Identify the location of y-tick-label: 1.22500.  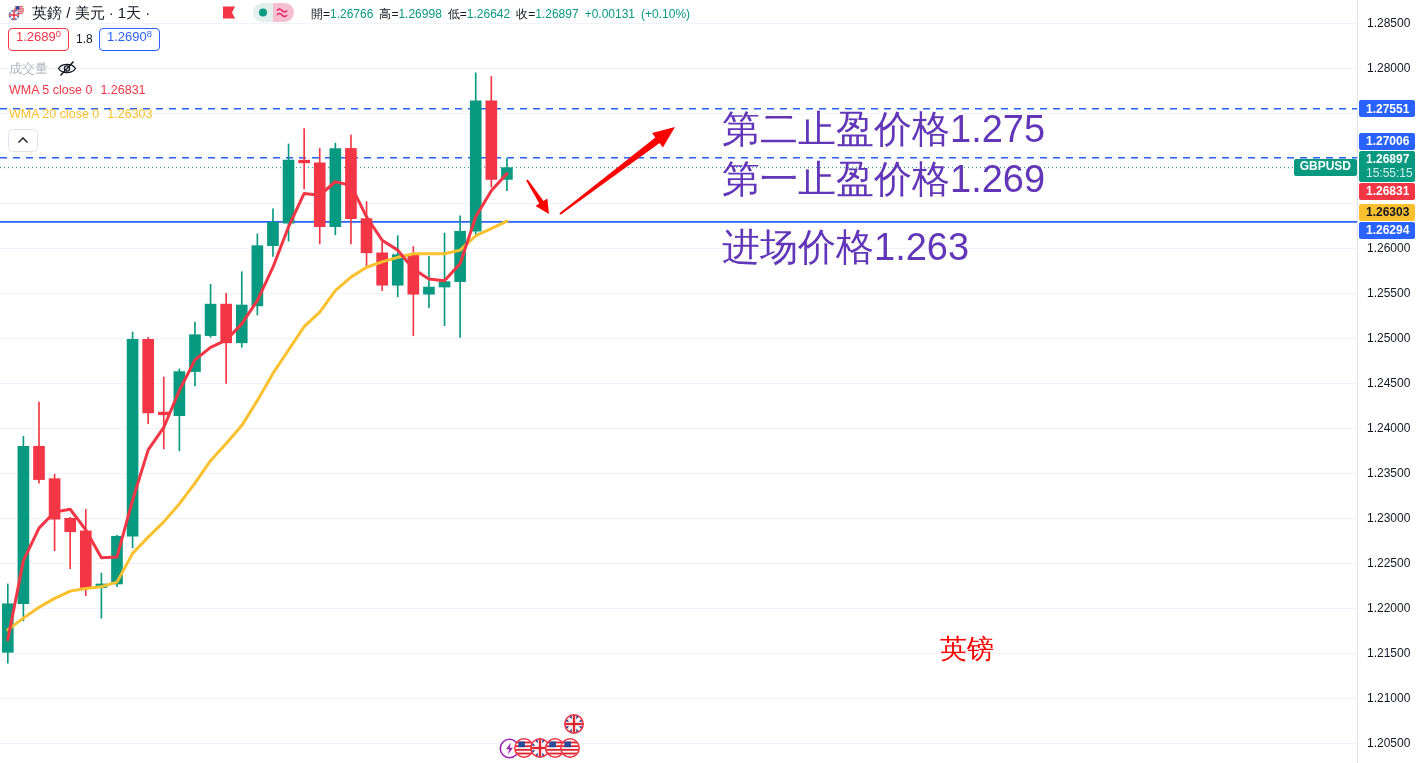
(1389, 562).